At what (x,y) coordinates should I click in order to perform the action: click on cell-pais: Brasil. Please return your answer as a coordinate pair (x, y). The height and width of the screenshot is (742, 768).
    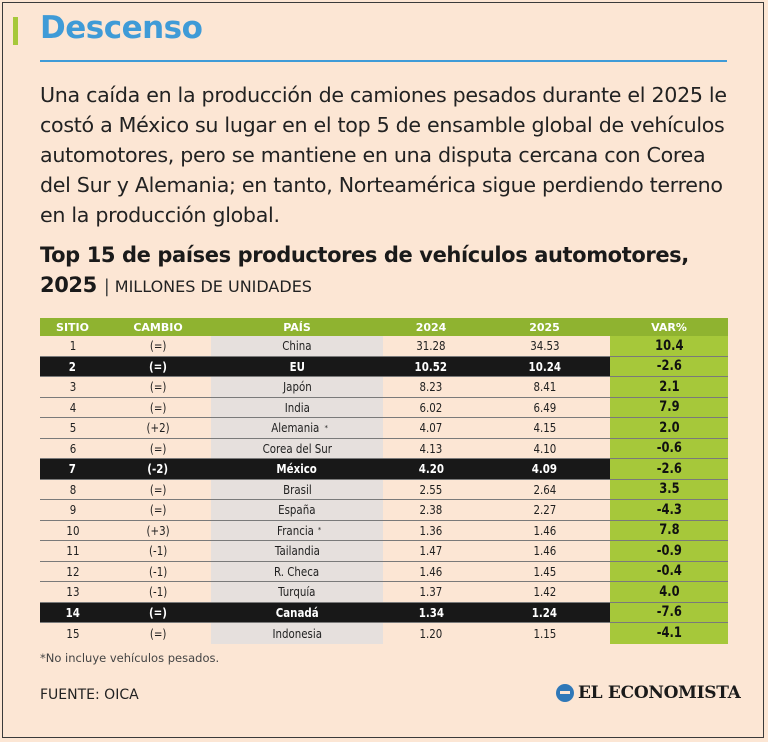
    Looking at the image, I should click on (297, 489).